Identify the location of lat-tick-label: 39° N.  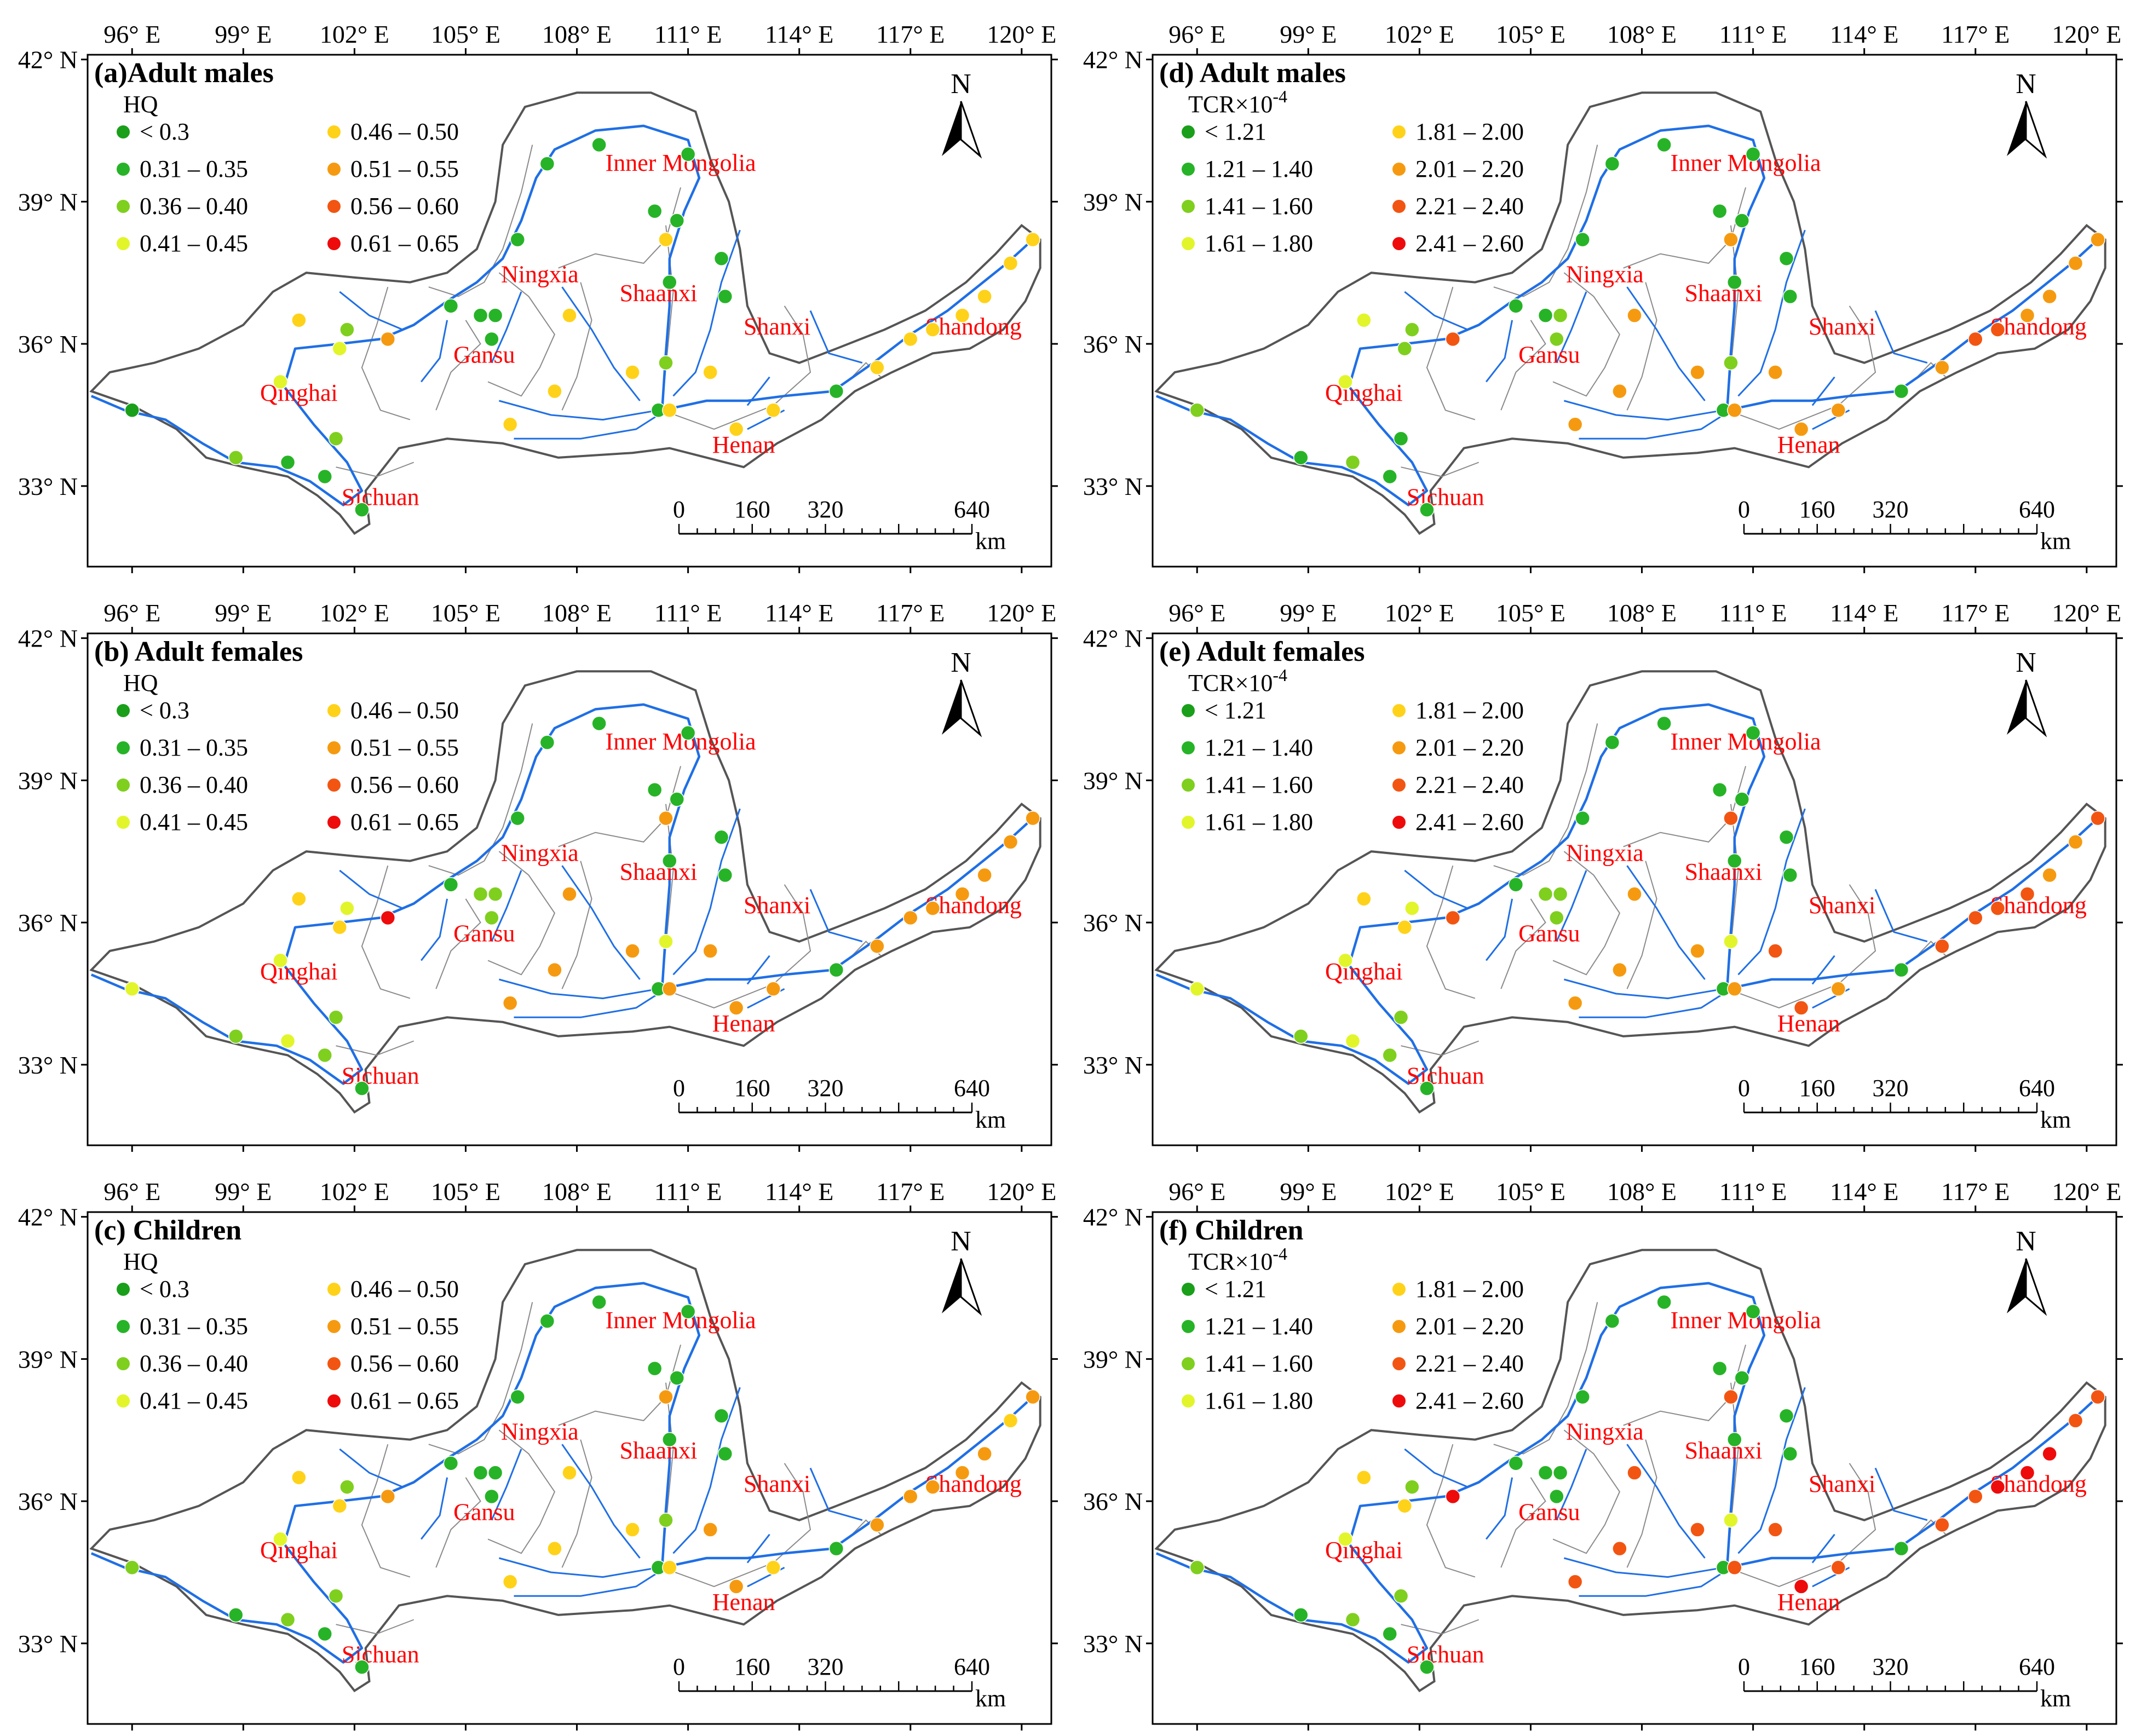
(1113, 202).